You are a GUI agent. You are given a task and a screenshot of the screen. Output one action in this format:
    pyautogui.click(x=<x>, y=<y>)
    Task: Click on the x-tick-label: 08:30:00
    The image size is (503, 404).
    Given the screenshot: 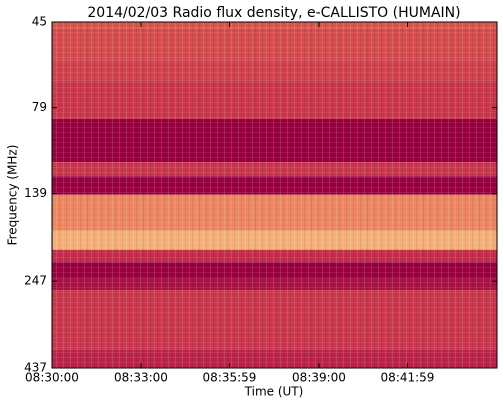 What is the action you would take?
    pyautogui.click(x=52, y=378)
    